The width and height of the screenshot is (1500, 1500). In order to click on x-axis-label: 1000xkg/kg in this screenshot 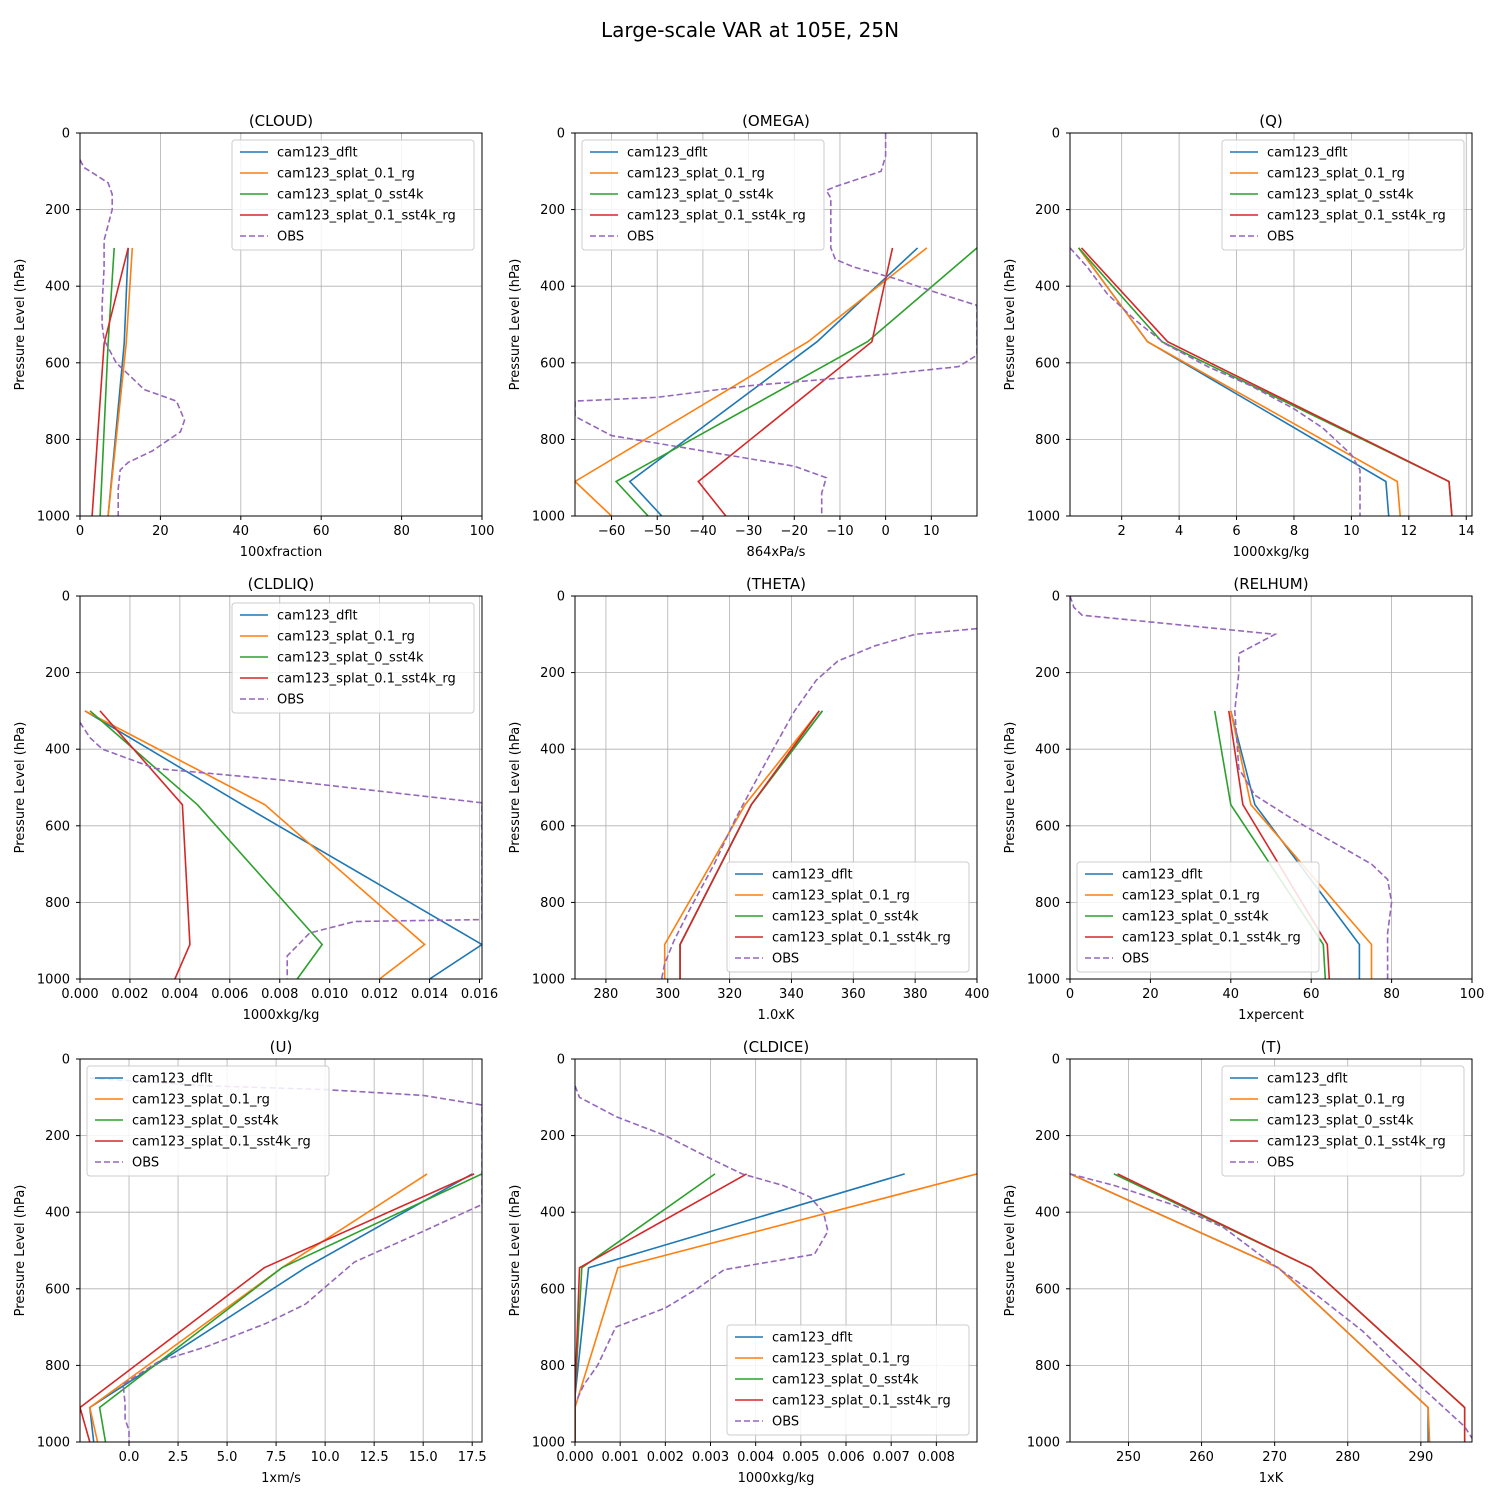, I will do `click(281, 1015)`.